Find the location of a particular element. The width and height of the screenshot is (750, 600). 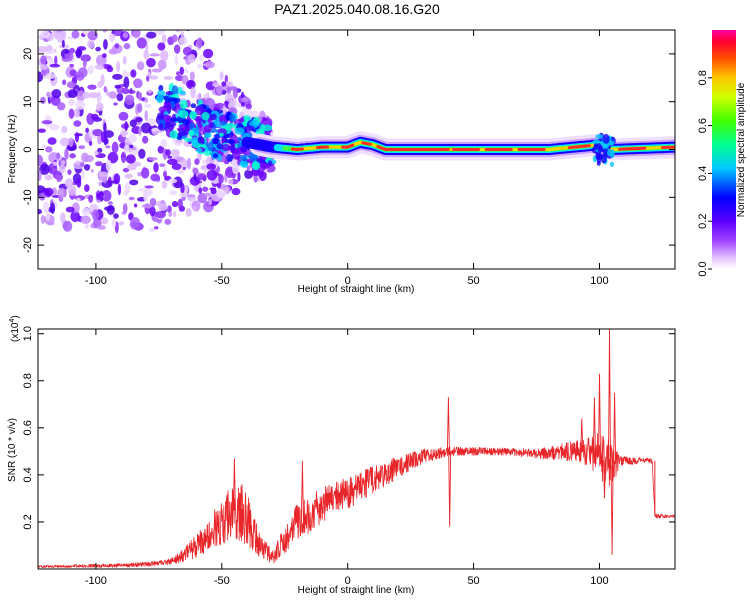

spectrogram-x-tick-label: 50 is located at coordinates (473, 281).